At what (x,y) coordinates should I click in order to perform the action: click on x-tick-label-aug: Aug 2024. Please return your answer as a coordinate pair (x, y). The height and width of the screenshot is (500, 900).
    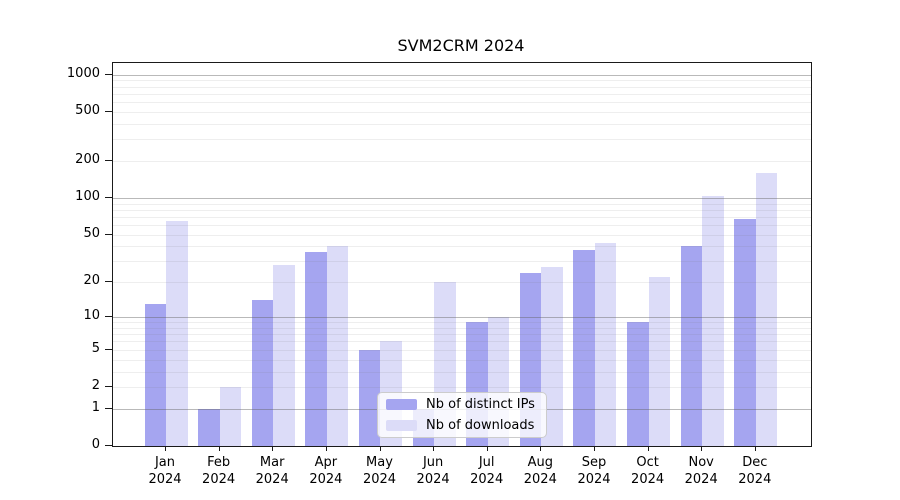
    Looking at the image, I should click on (540, 471).